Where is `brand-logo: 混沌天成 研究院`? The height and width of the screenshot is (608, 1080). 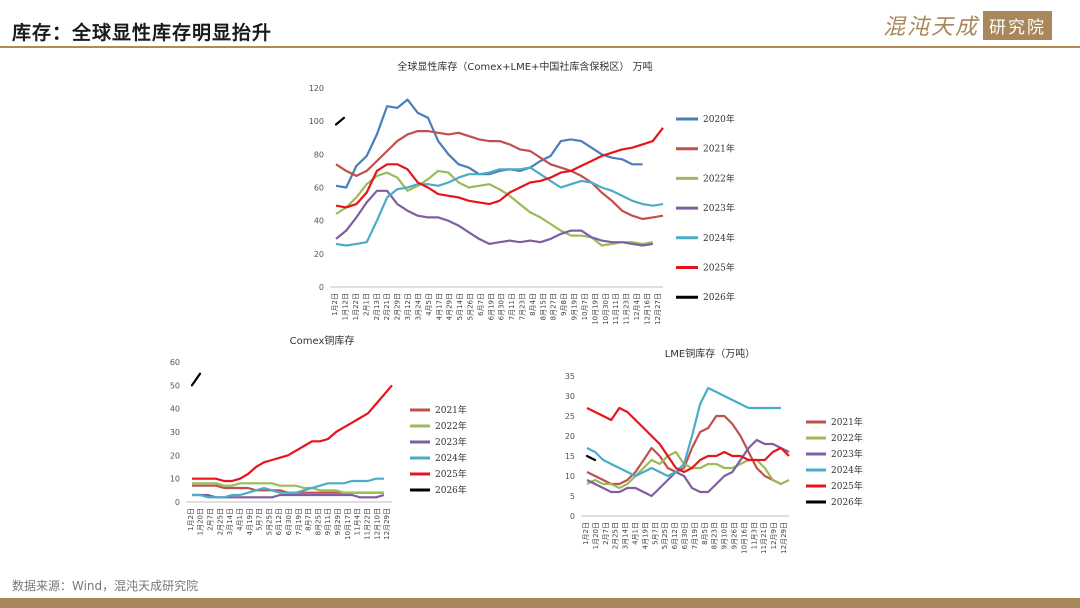
brand-logo: 混沌天成 研究院 is located at coordinates (967, 25).